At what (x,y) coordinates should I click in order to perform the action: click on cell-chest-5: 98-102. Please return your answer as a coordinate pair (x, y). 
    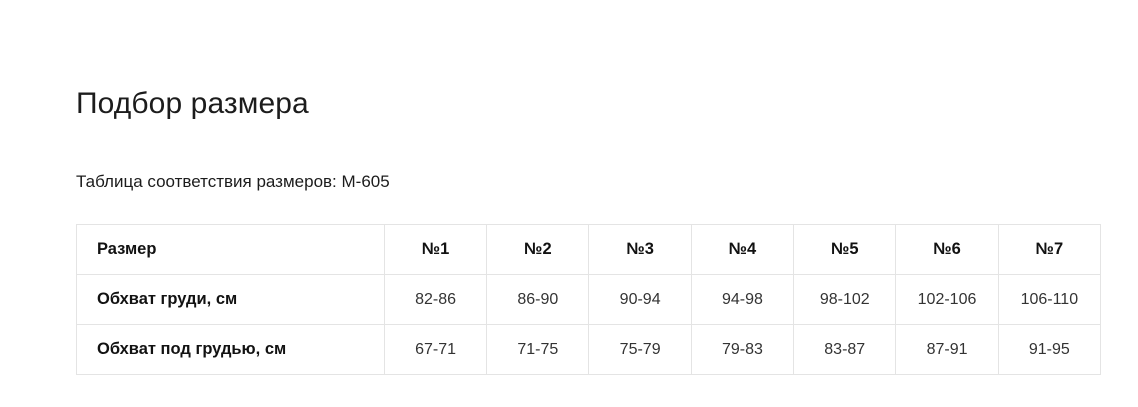
    Looking at the image, I should click on (845, 299).